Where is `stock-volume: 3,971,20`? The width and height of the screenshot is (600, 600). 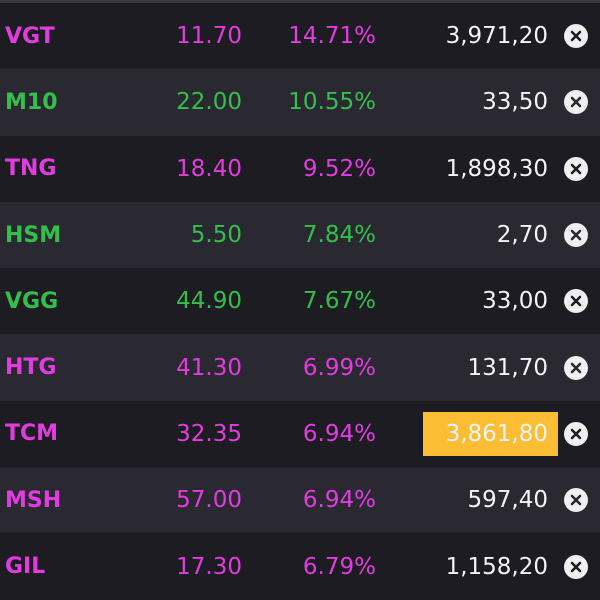
stock-volume: 3,971,20 is located at coordinates (497, 36).